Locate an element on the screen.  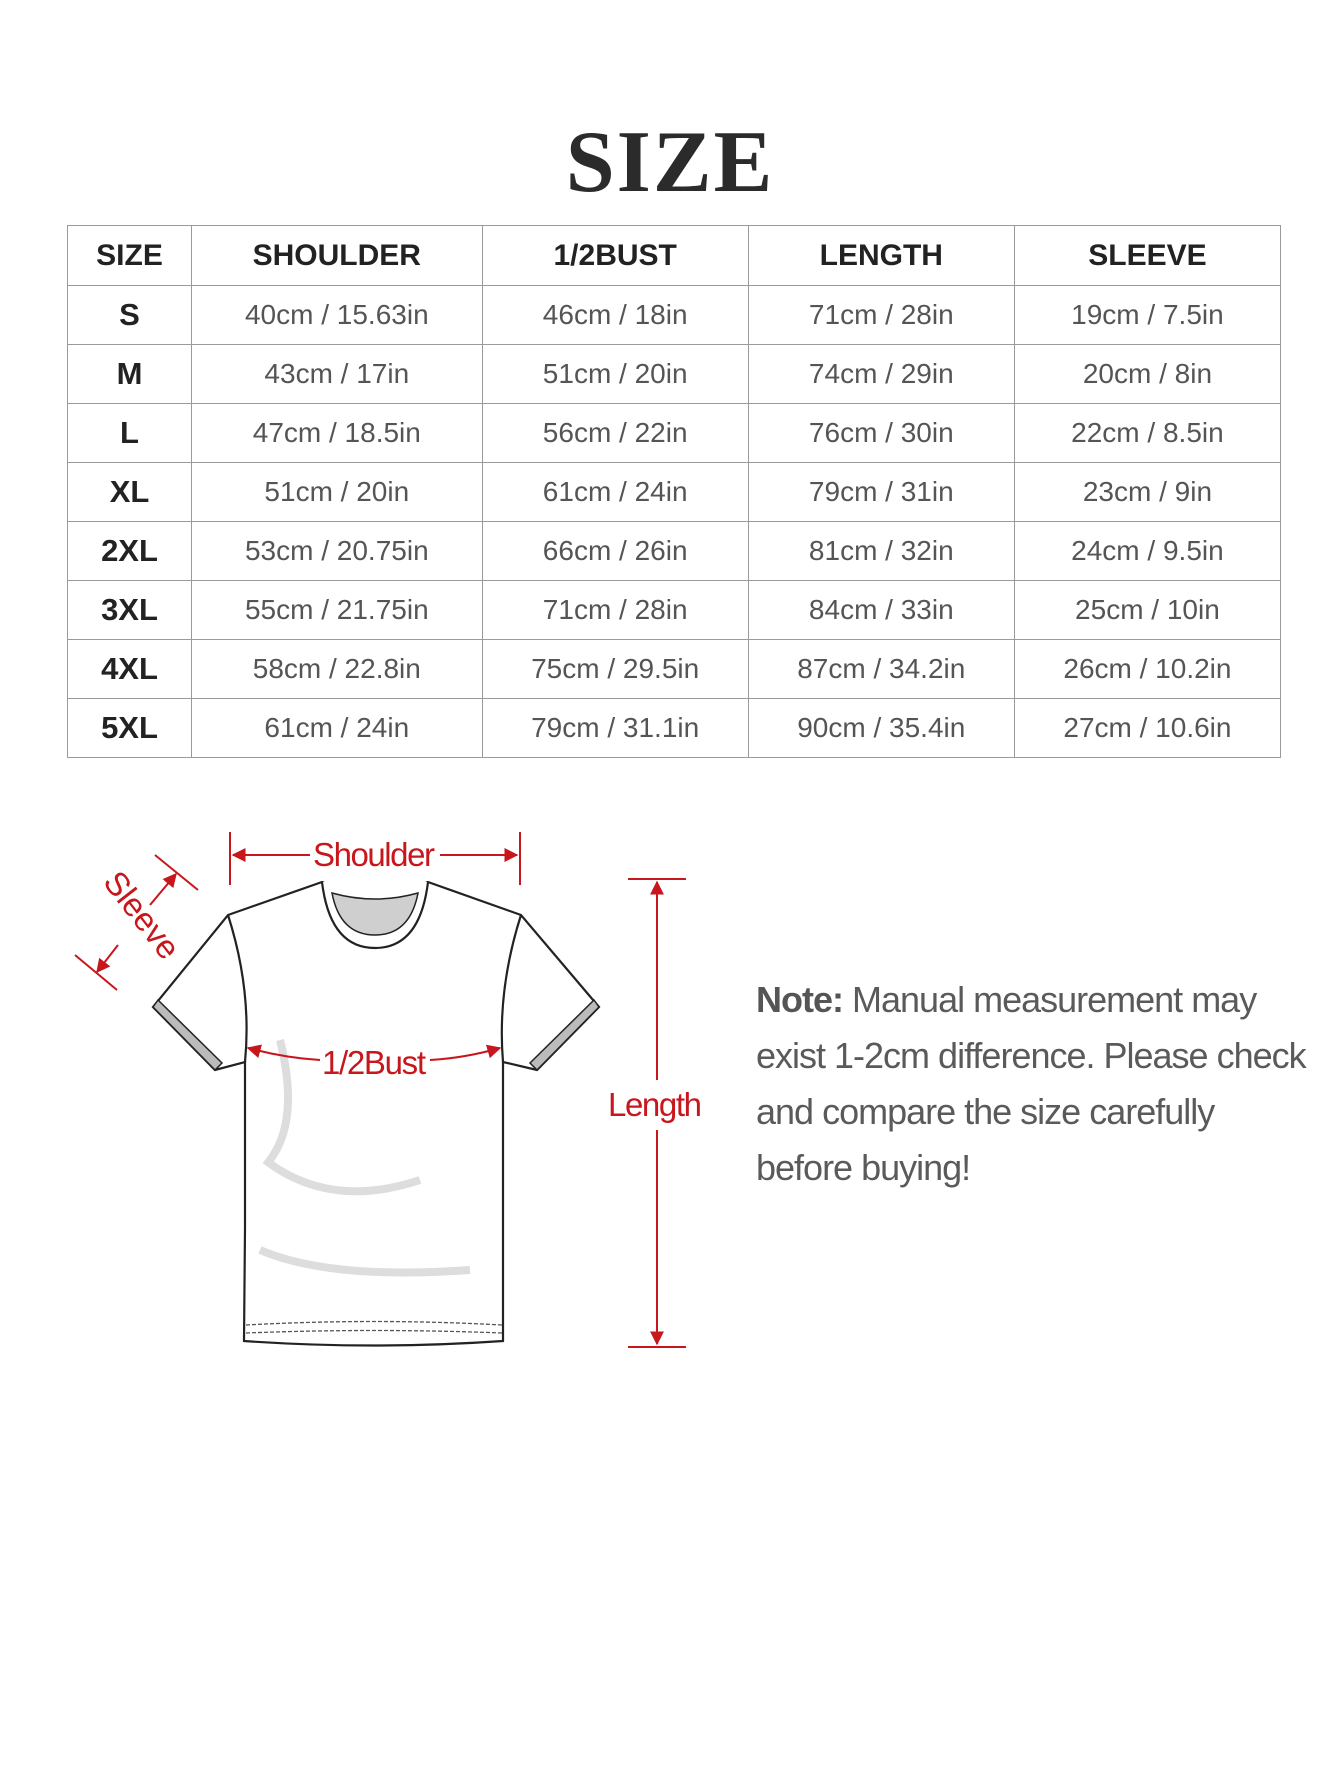
measurement-cell: 25cm / 10in is located at coordinates (1147, 610).